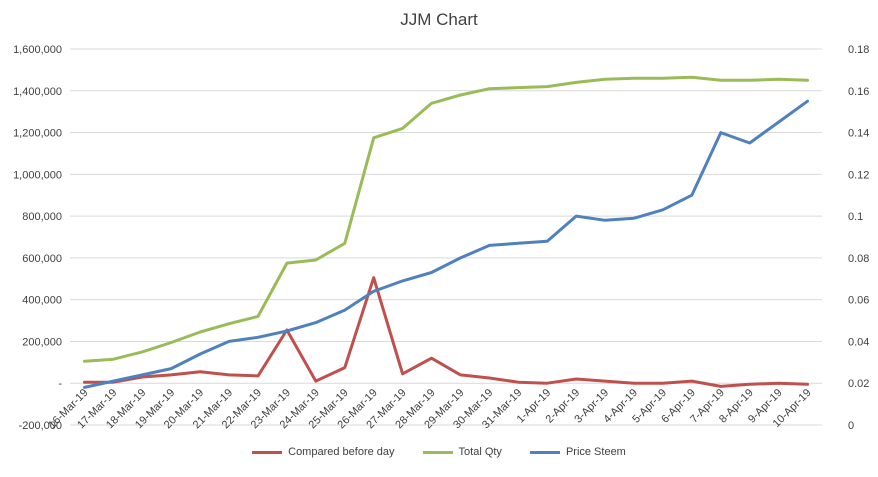  What do you see at coordinates (40, 426) in the screenshot?
I see `left-axis-tick-label: -200,000` at bounding box center [40, 426].